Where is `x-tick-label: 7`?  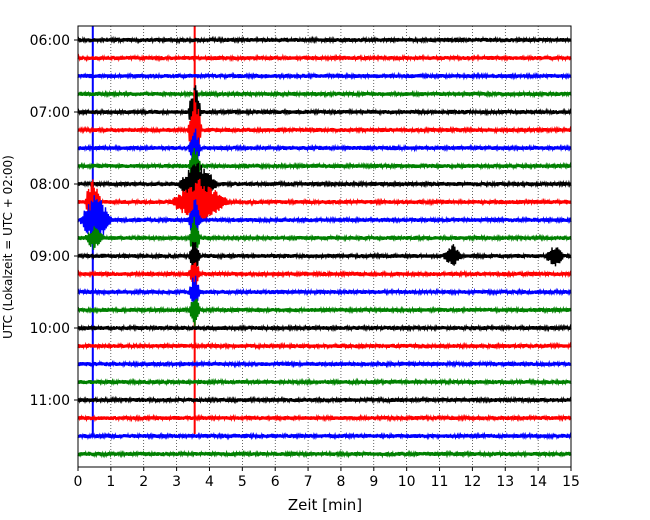
x-tick-label: 7 is located at coordinates (308, 482).